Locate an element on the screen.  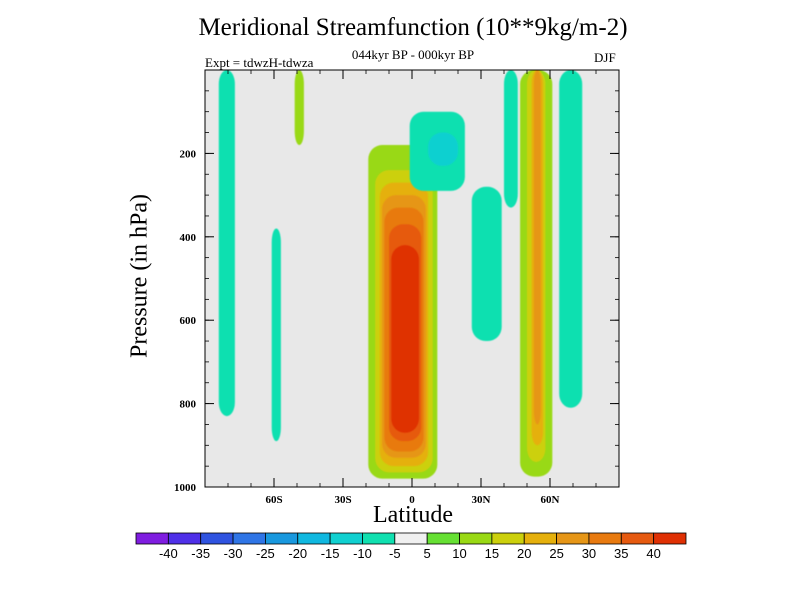
season-label: DJF is located at coordinates (605, 57).